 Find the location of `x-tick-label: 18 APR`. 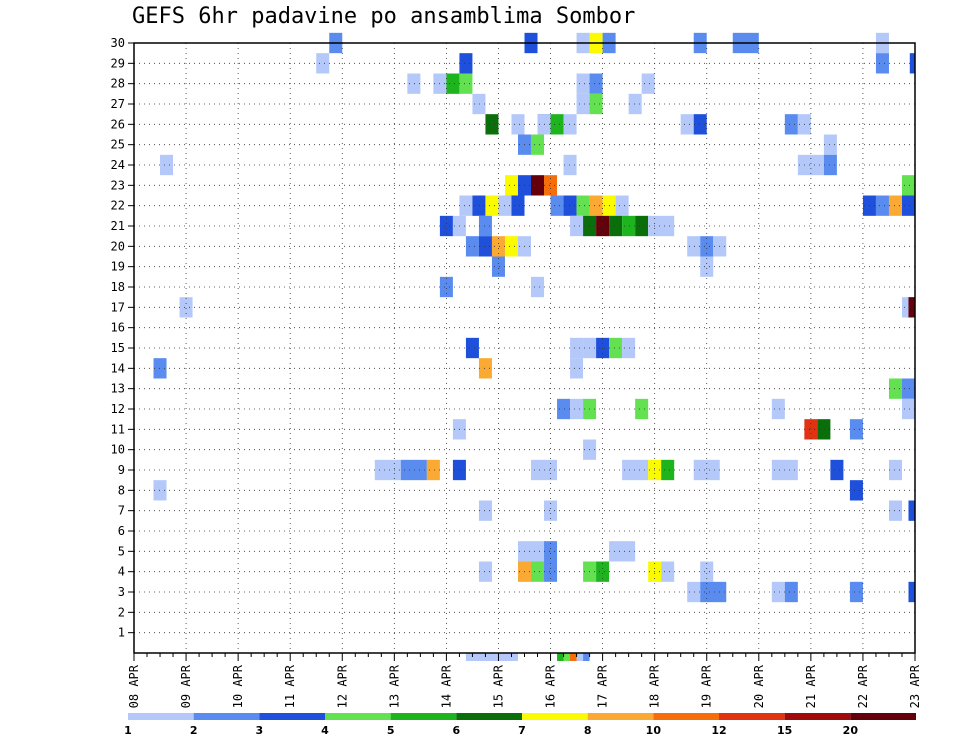

x-tick-label: 18 APR is located at coordinates (655, 686).